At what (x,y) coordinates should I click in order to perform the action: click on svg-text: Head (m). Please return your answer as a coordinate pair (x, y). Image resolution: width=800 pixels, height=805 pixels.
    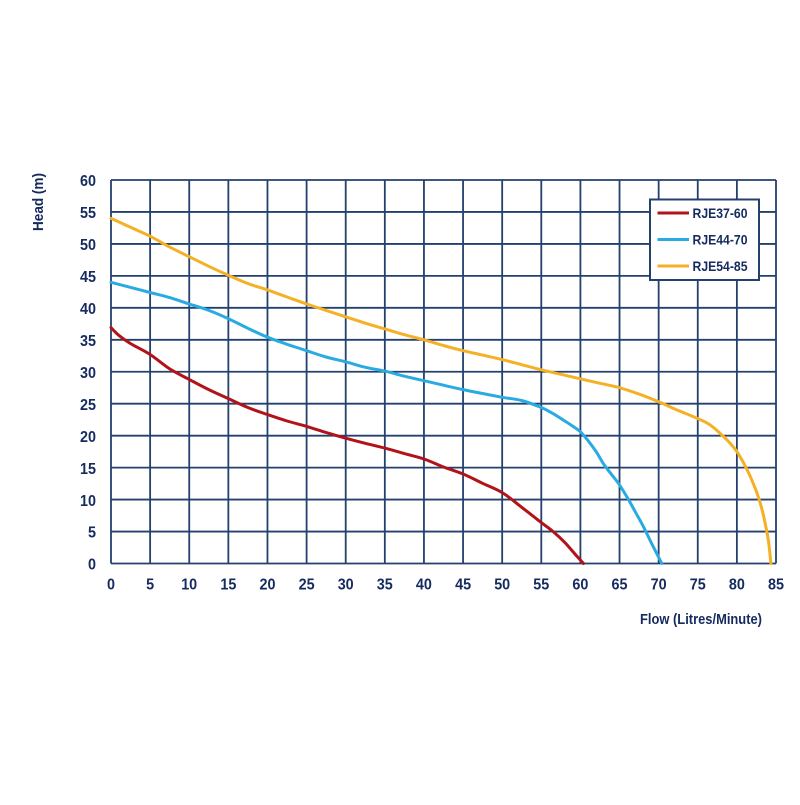
    Looking at the image, I should click on (38, 202).